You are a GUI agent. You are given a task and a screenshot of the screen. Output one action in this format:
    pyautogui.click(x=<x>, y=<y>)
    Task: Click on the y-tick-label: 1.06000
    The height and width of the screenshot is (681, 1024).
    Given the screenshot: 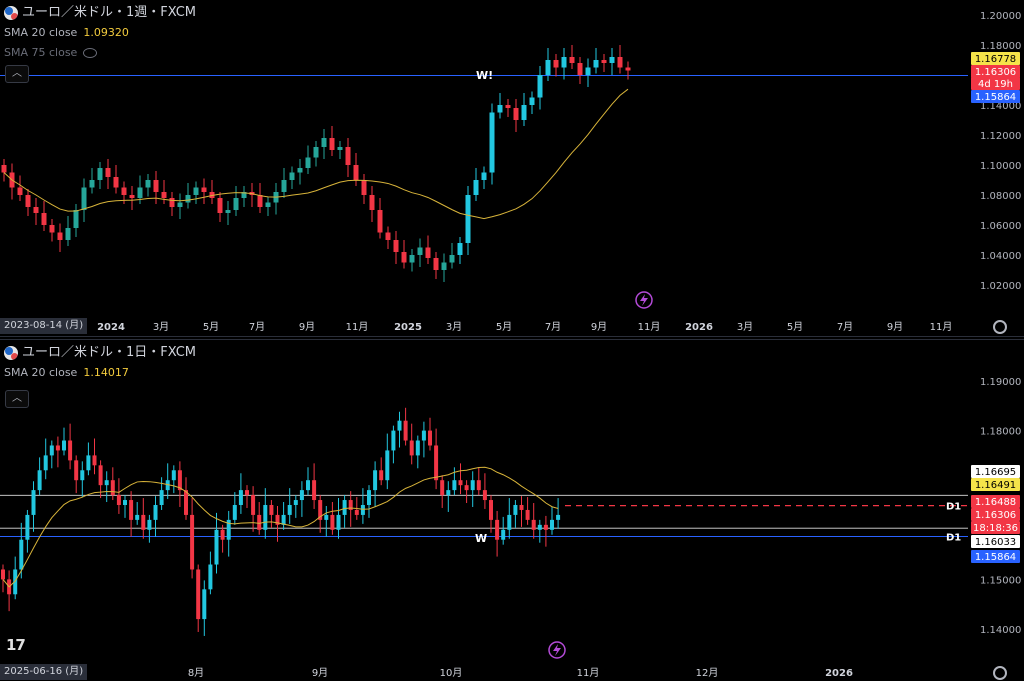 What is the action you would take?
    pyautogui.click(x=1000, y=226)
    